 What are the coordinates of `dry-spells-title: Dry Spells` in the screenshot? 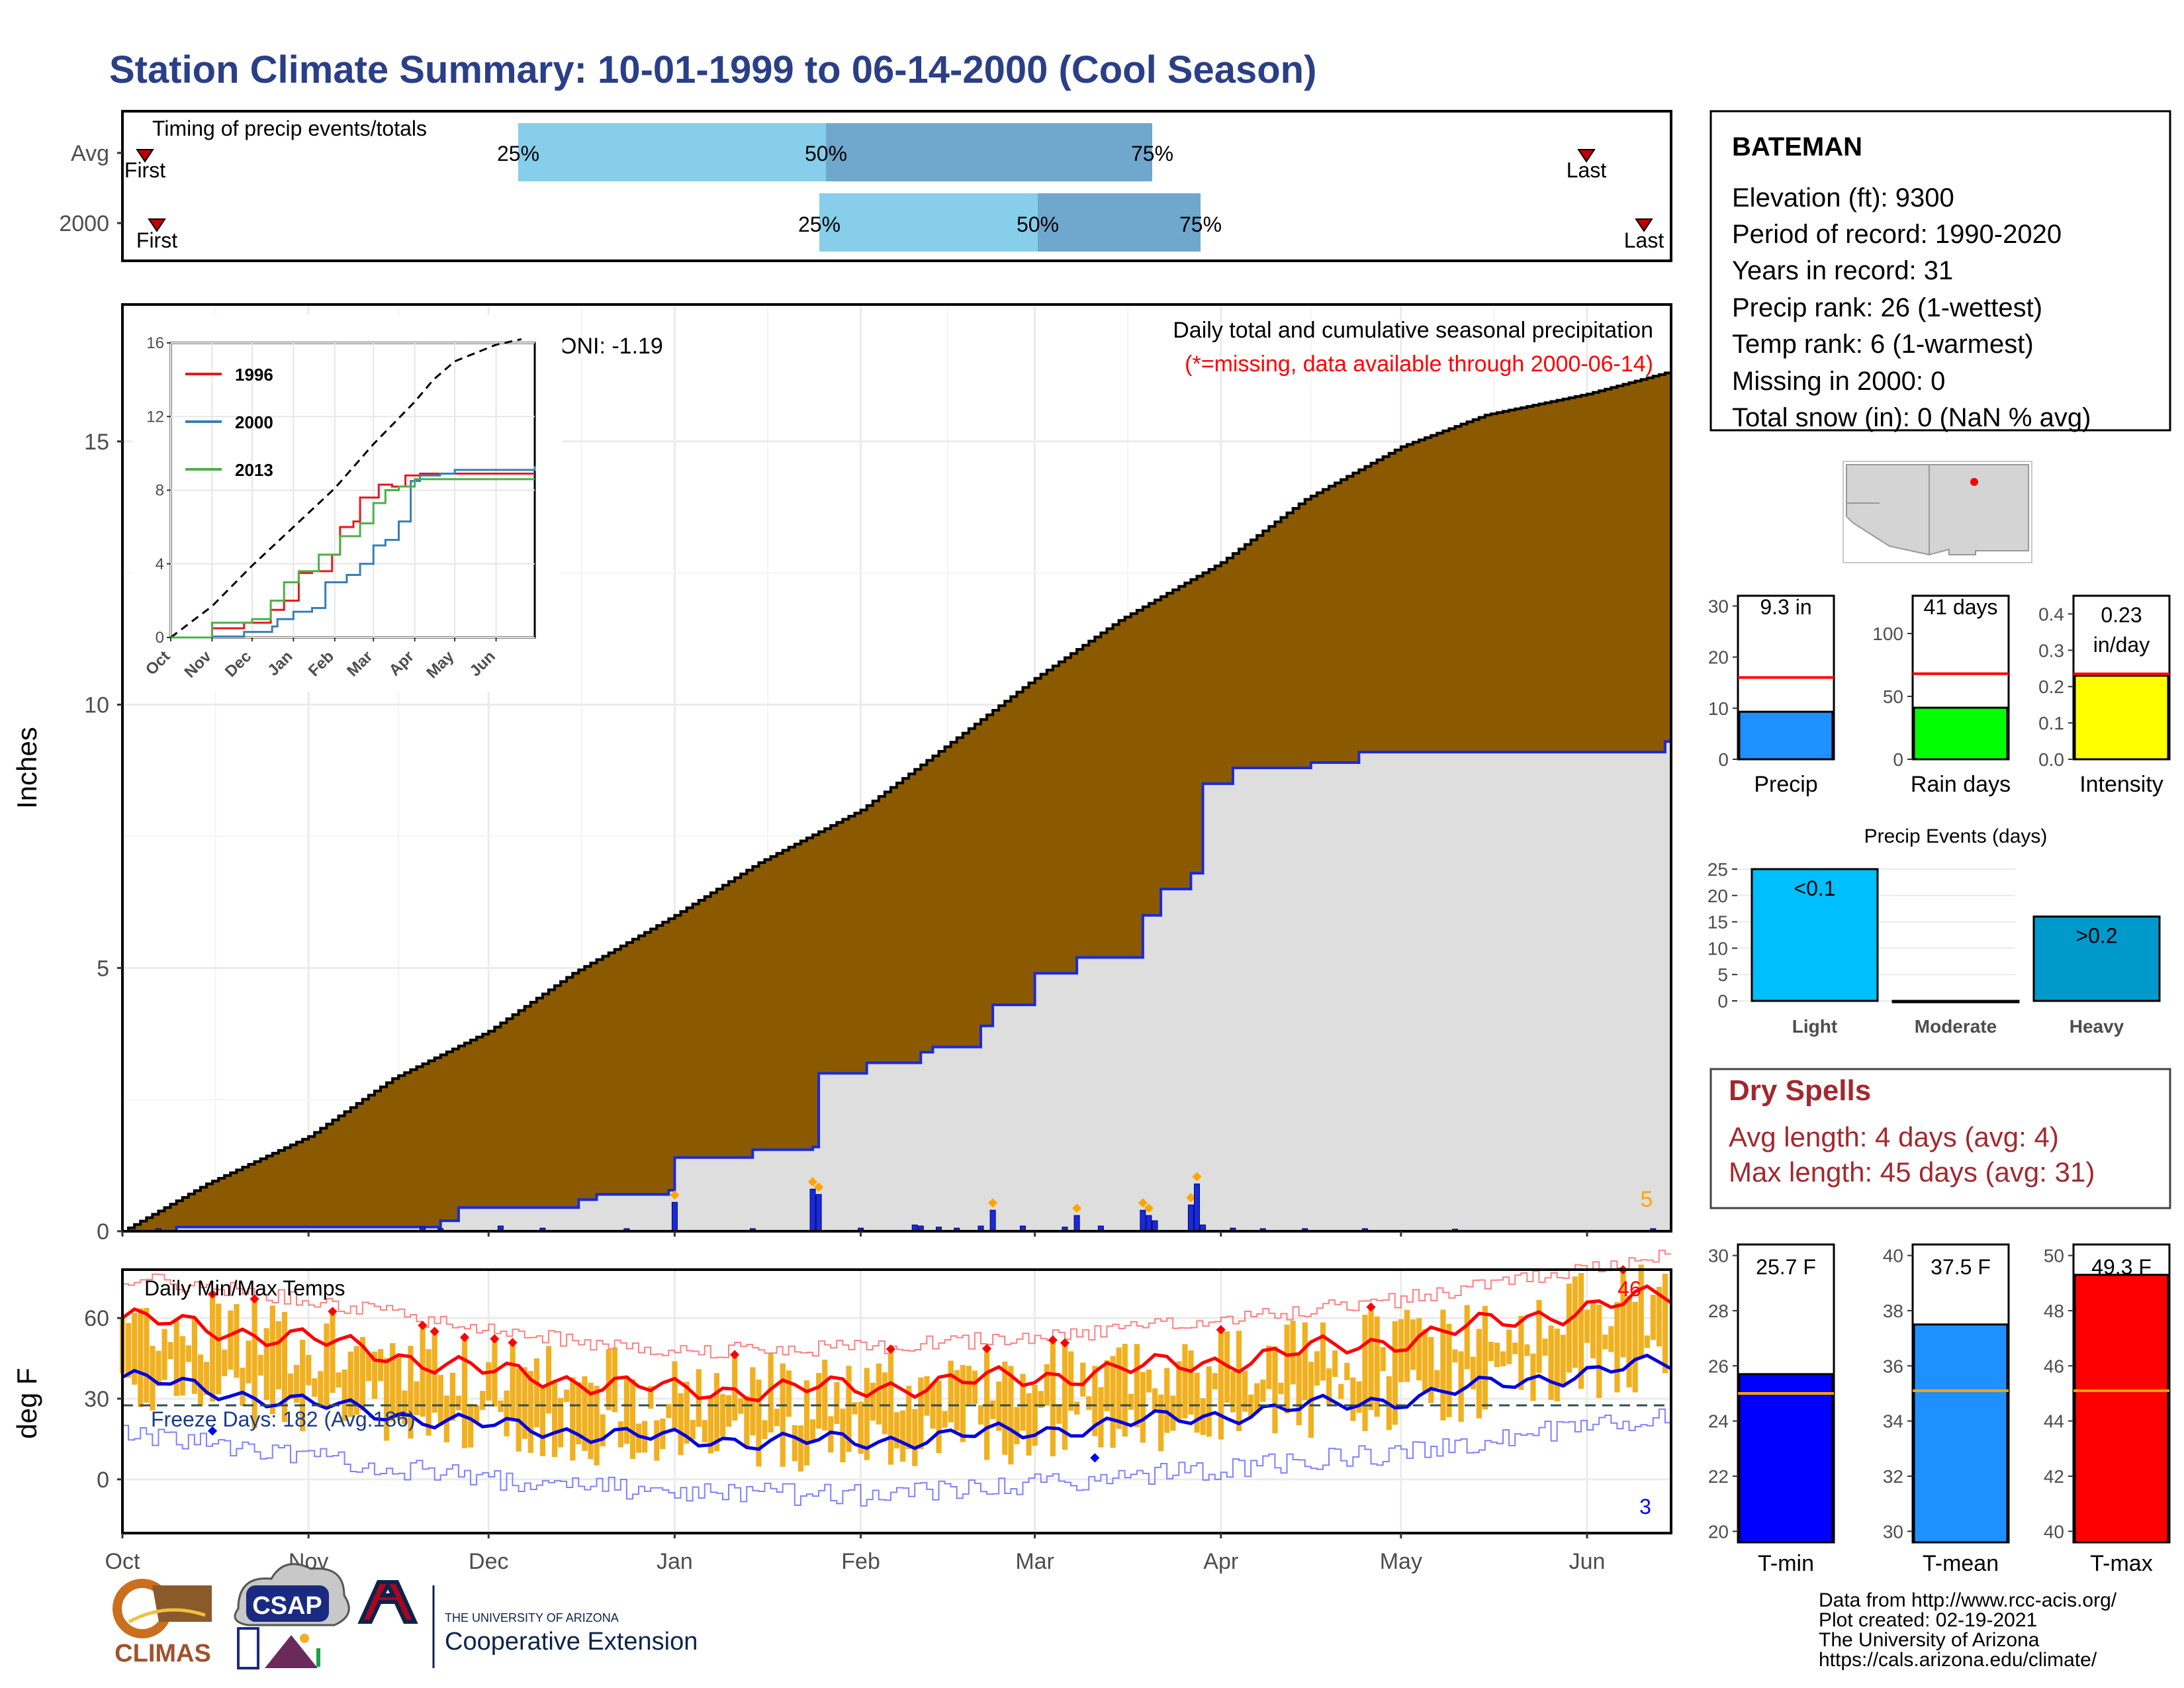 It's located at (1800, 1090).